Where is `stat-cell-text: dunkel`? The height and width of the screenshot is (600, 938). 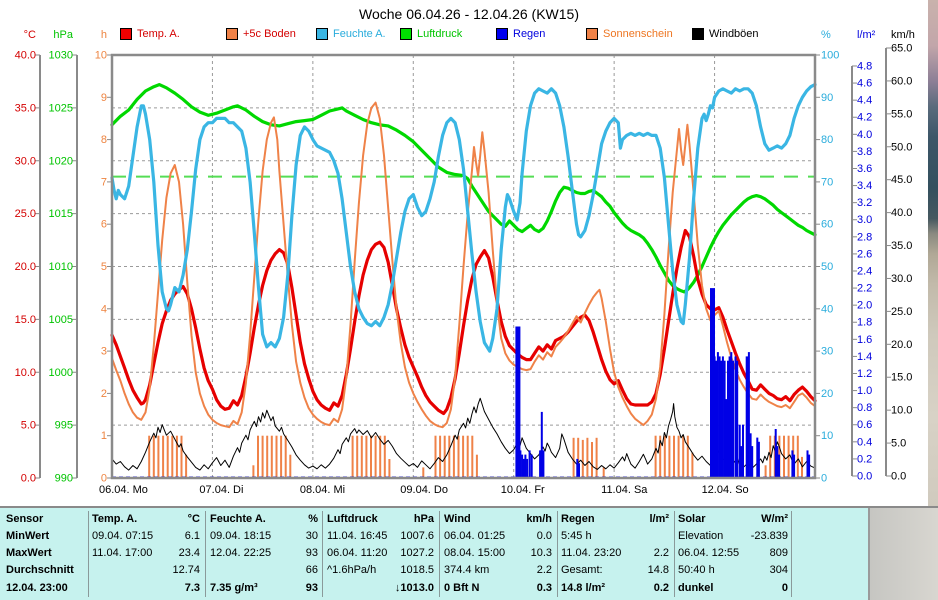
stat-cell-text: dunkel is located at coordinates (696, 588).